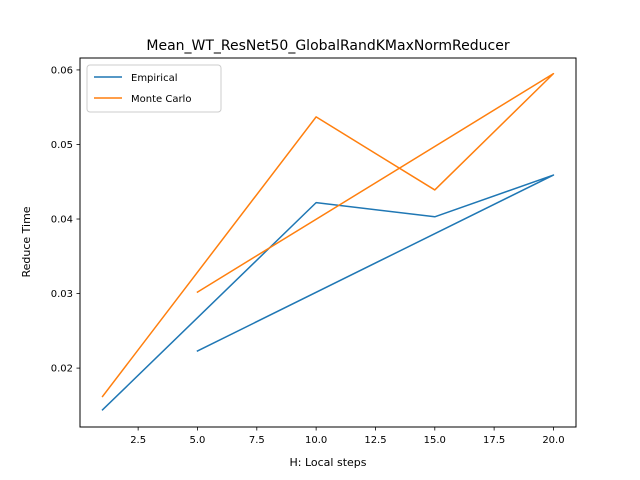 The height and width of the screenshot is (480, 640). I want to click on y-tick-label: 0.03, so click(62, 294).